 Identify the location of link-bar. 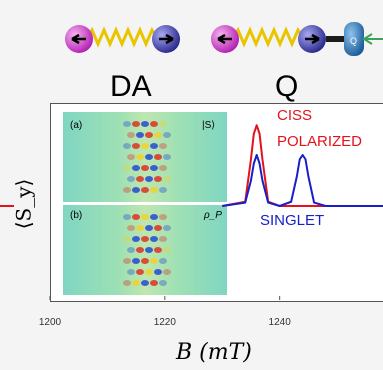
(335, 39).